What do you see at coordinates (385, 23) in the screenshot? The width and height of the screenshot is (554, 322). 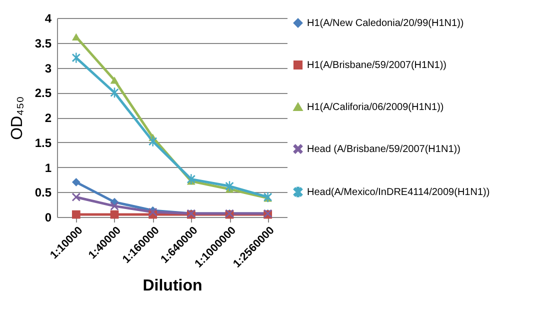 I see `legend-label: H1(A/New Caledonia/20/99(H1N1))` at bounding box center [385, 23].